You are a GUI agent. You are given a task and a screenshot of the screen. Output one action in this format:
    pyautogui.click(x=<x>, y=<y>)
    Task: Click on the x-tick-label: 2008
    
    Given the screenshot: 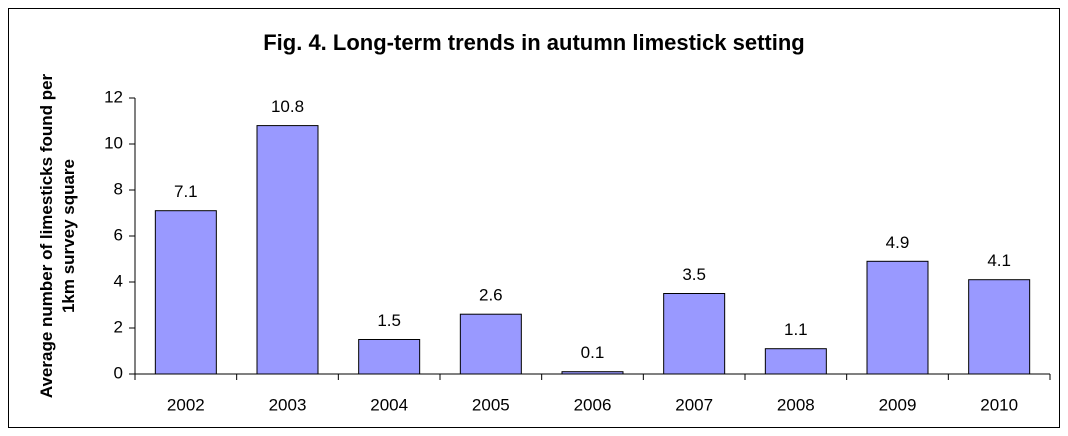 What is the action you would take?
    pyautogui.click(x=796, y=404)
    